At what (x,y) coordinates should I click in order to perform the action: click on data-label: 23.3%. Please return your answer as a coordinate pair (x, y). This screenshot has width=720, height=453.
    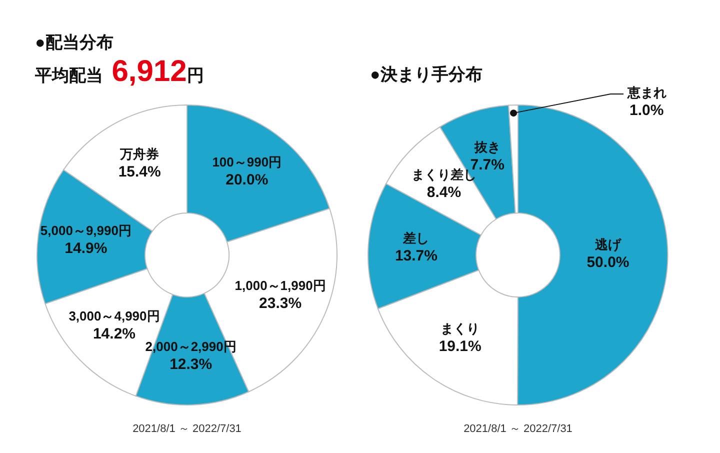
    Looking at the image, I should click on (280, 303).